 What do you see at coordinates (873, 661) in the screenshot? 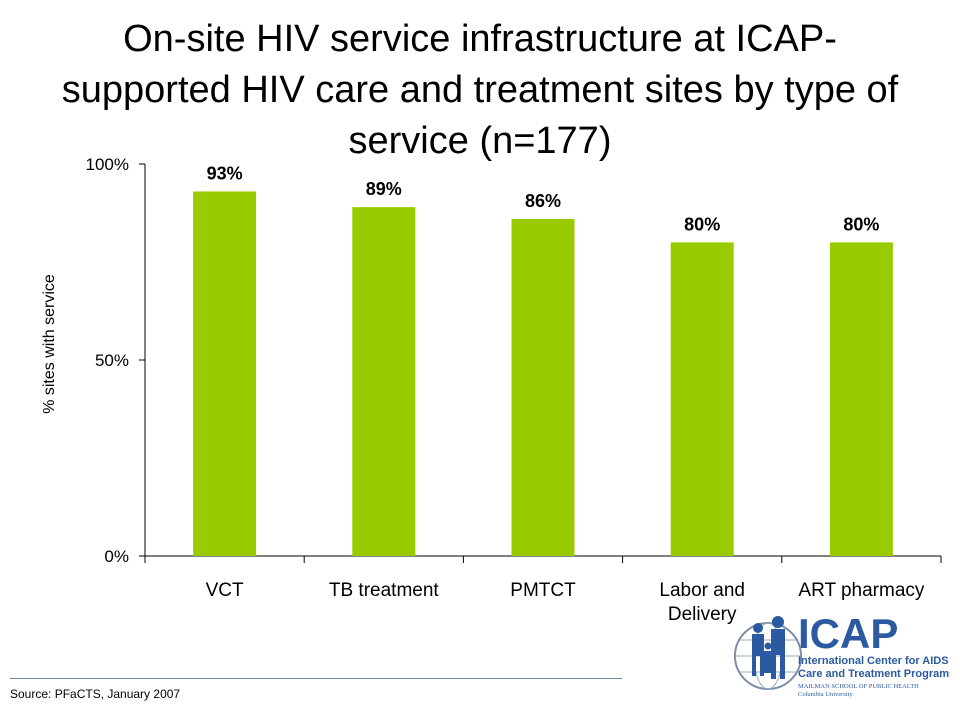
I see `logo-line-1: International Center for AIDS` at bounding box center [873, 661].